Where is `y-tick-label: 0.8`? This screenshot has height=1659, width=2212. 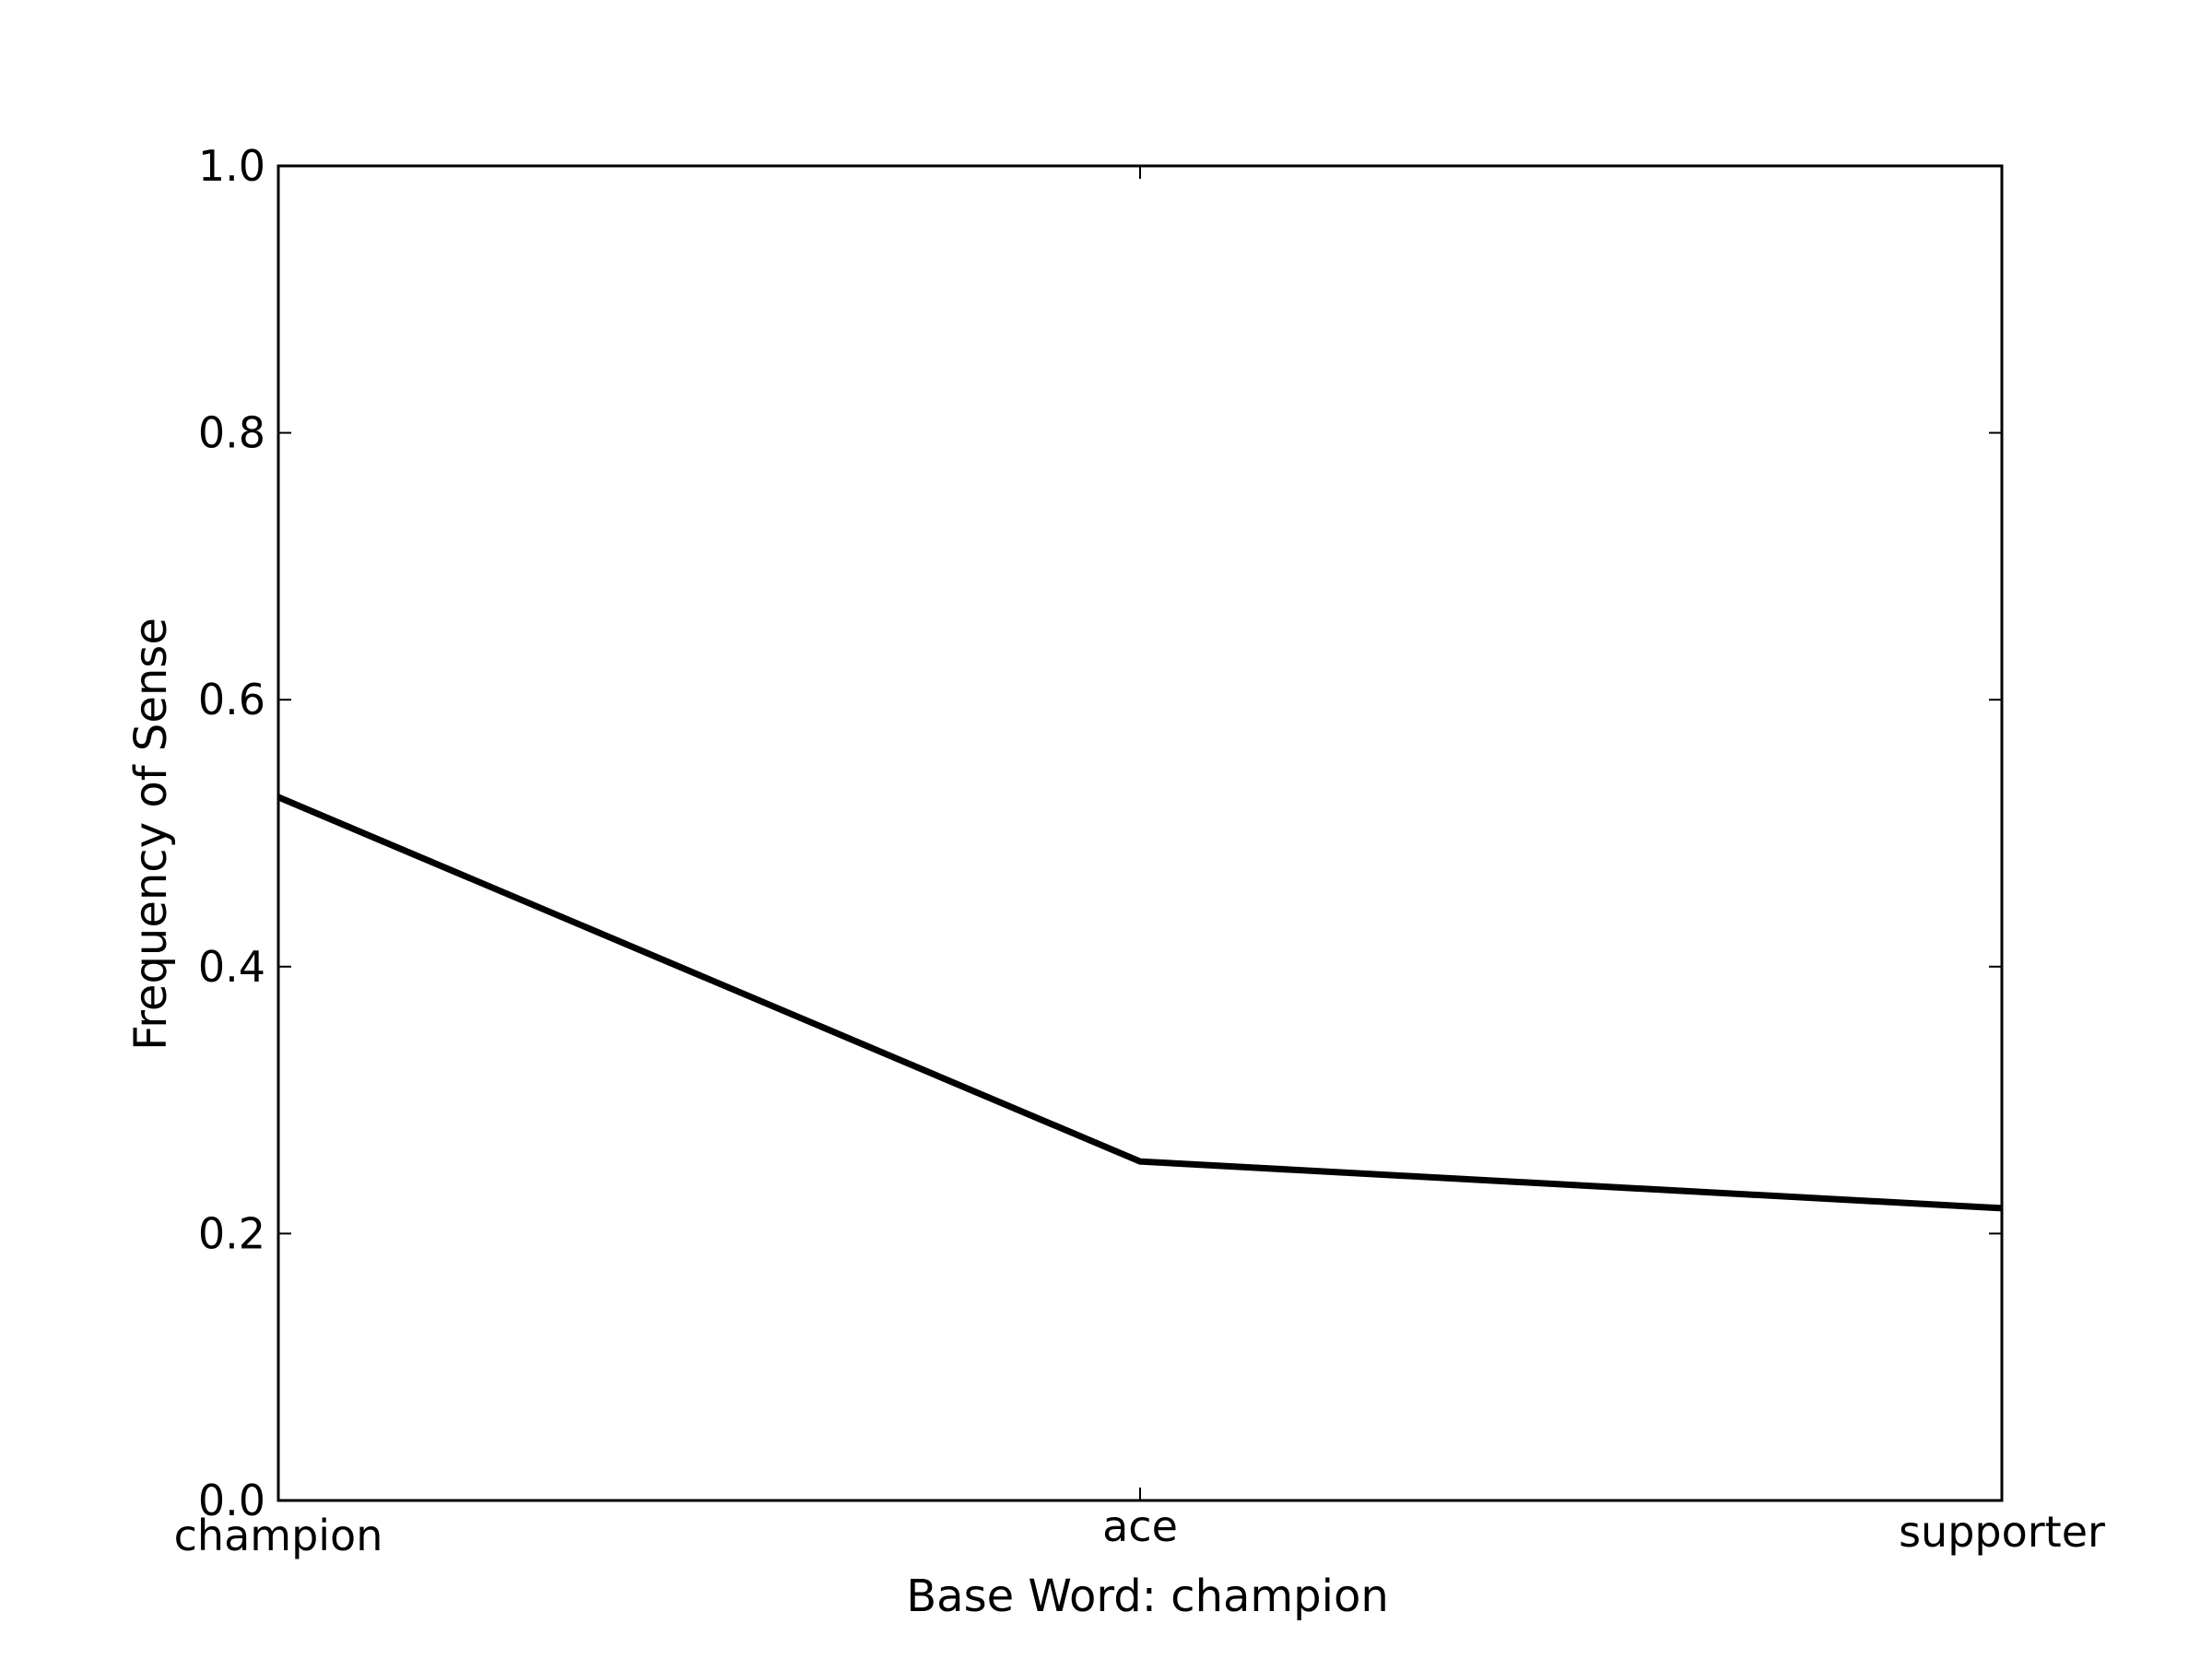
y-tick-label: 0.8 is located at coordinates (231, 433).